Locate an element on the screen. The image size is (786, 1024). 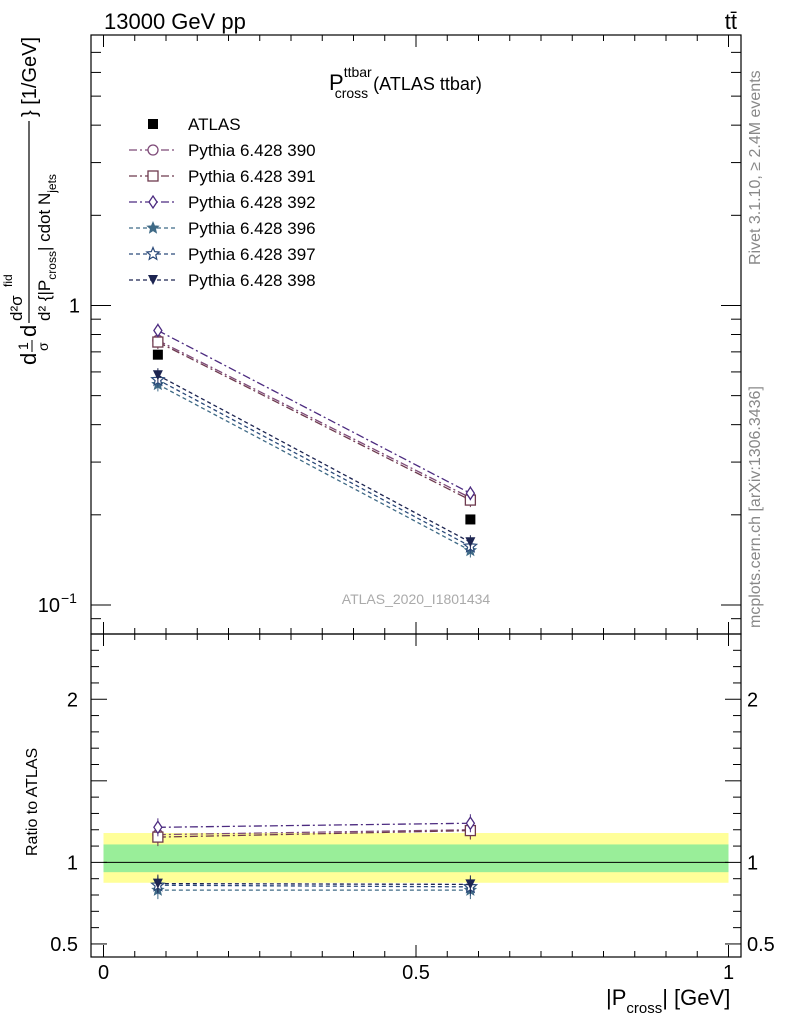
ylabel-numerator-sup: fid is located at coordinates (8, 280).